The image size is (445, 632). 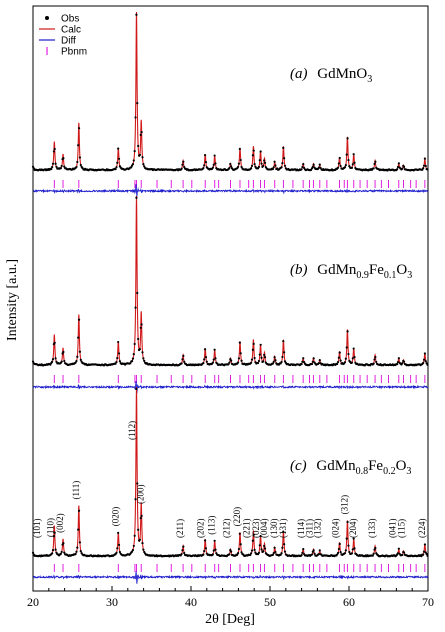 I want to click on hkl-label: (112), so click(x=132, y=430).